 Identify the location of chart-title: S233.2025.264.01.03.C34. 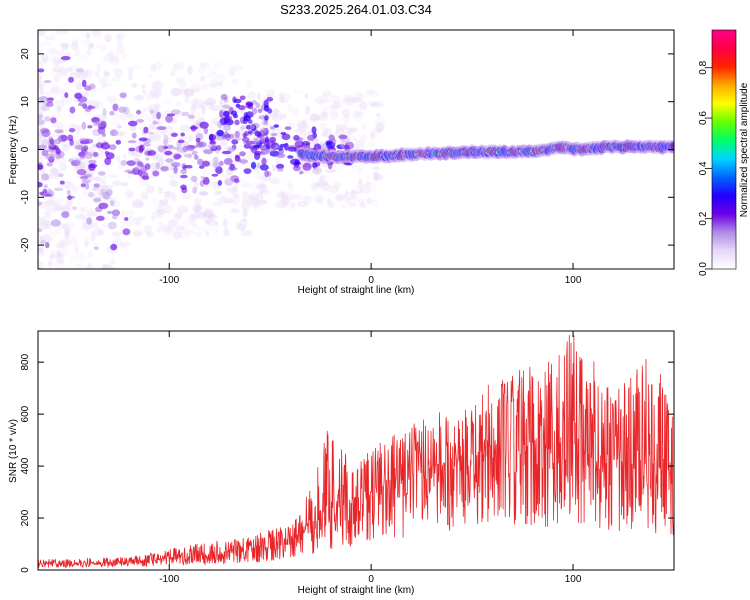
(356, 9).